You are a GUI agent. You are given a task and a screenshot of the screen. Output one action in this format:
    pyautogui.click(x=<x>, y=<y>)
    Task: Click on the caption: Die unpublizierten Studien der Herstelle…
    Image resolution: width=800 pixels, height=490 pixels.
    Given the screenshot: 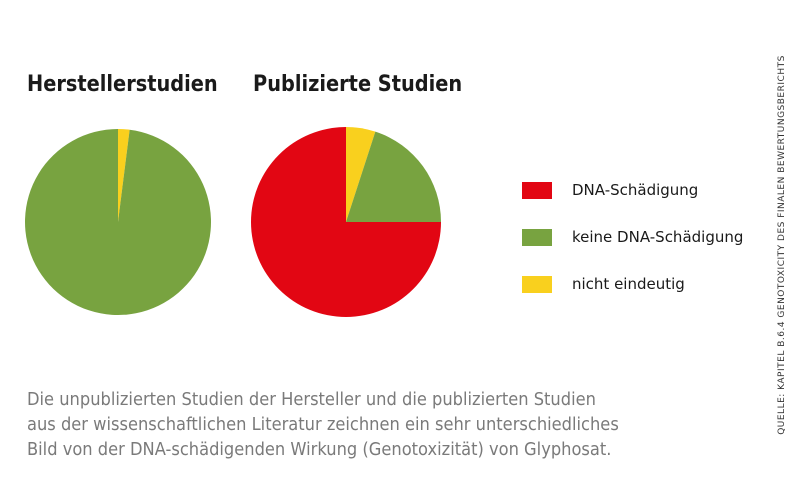 What is the action you would take?
    pyautogui.click(x=371, y=425)
    